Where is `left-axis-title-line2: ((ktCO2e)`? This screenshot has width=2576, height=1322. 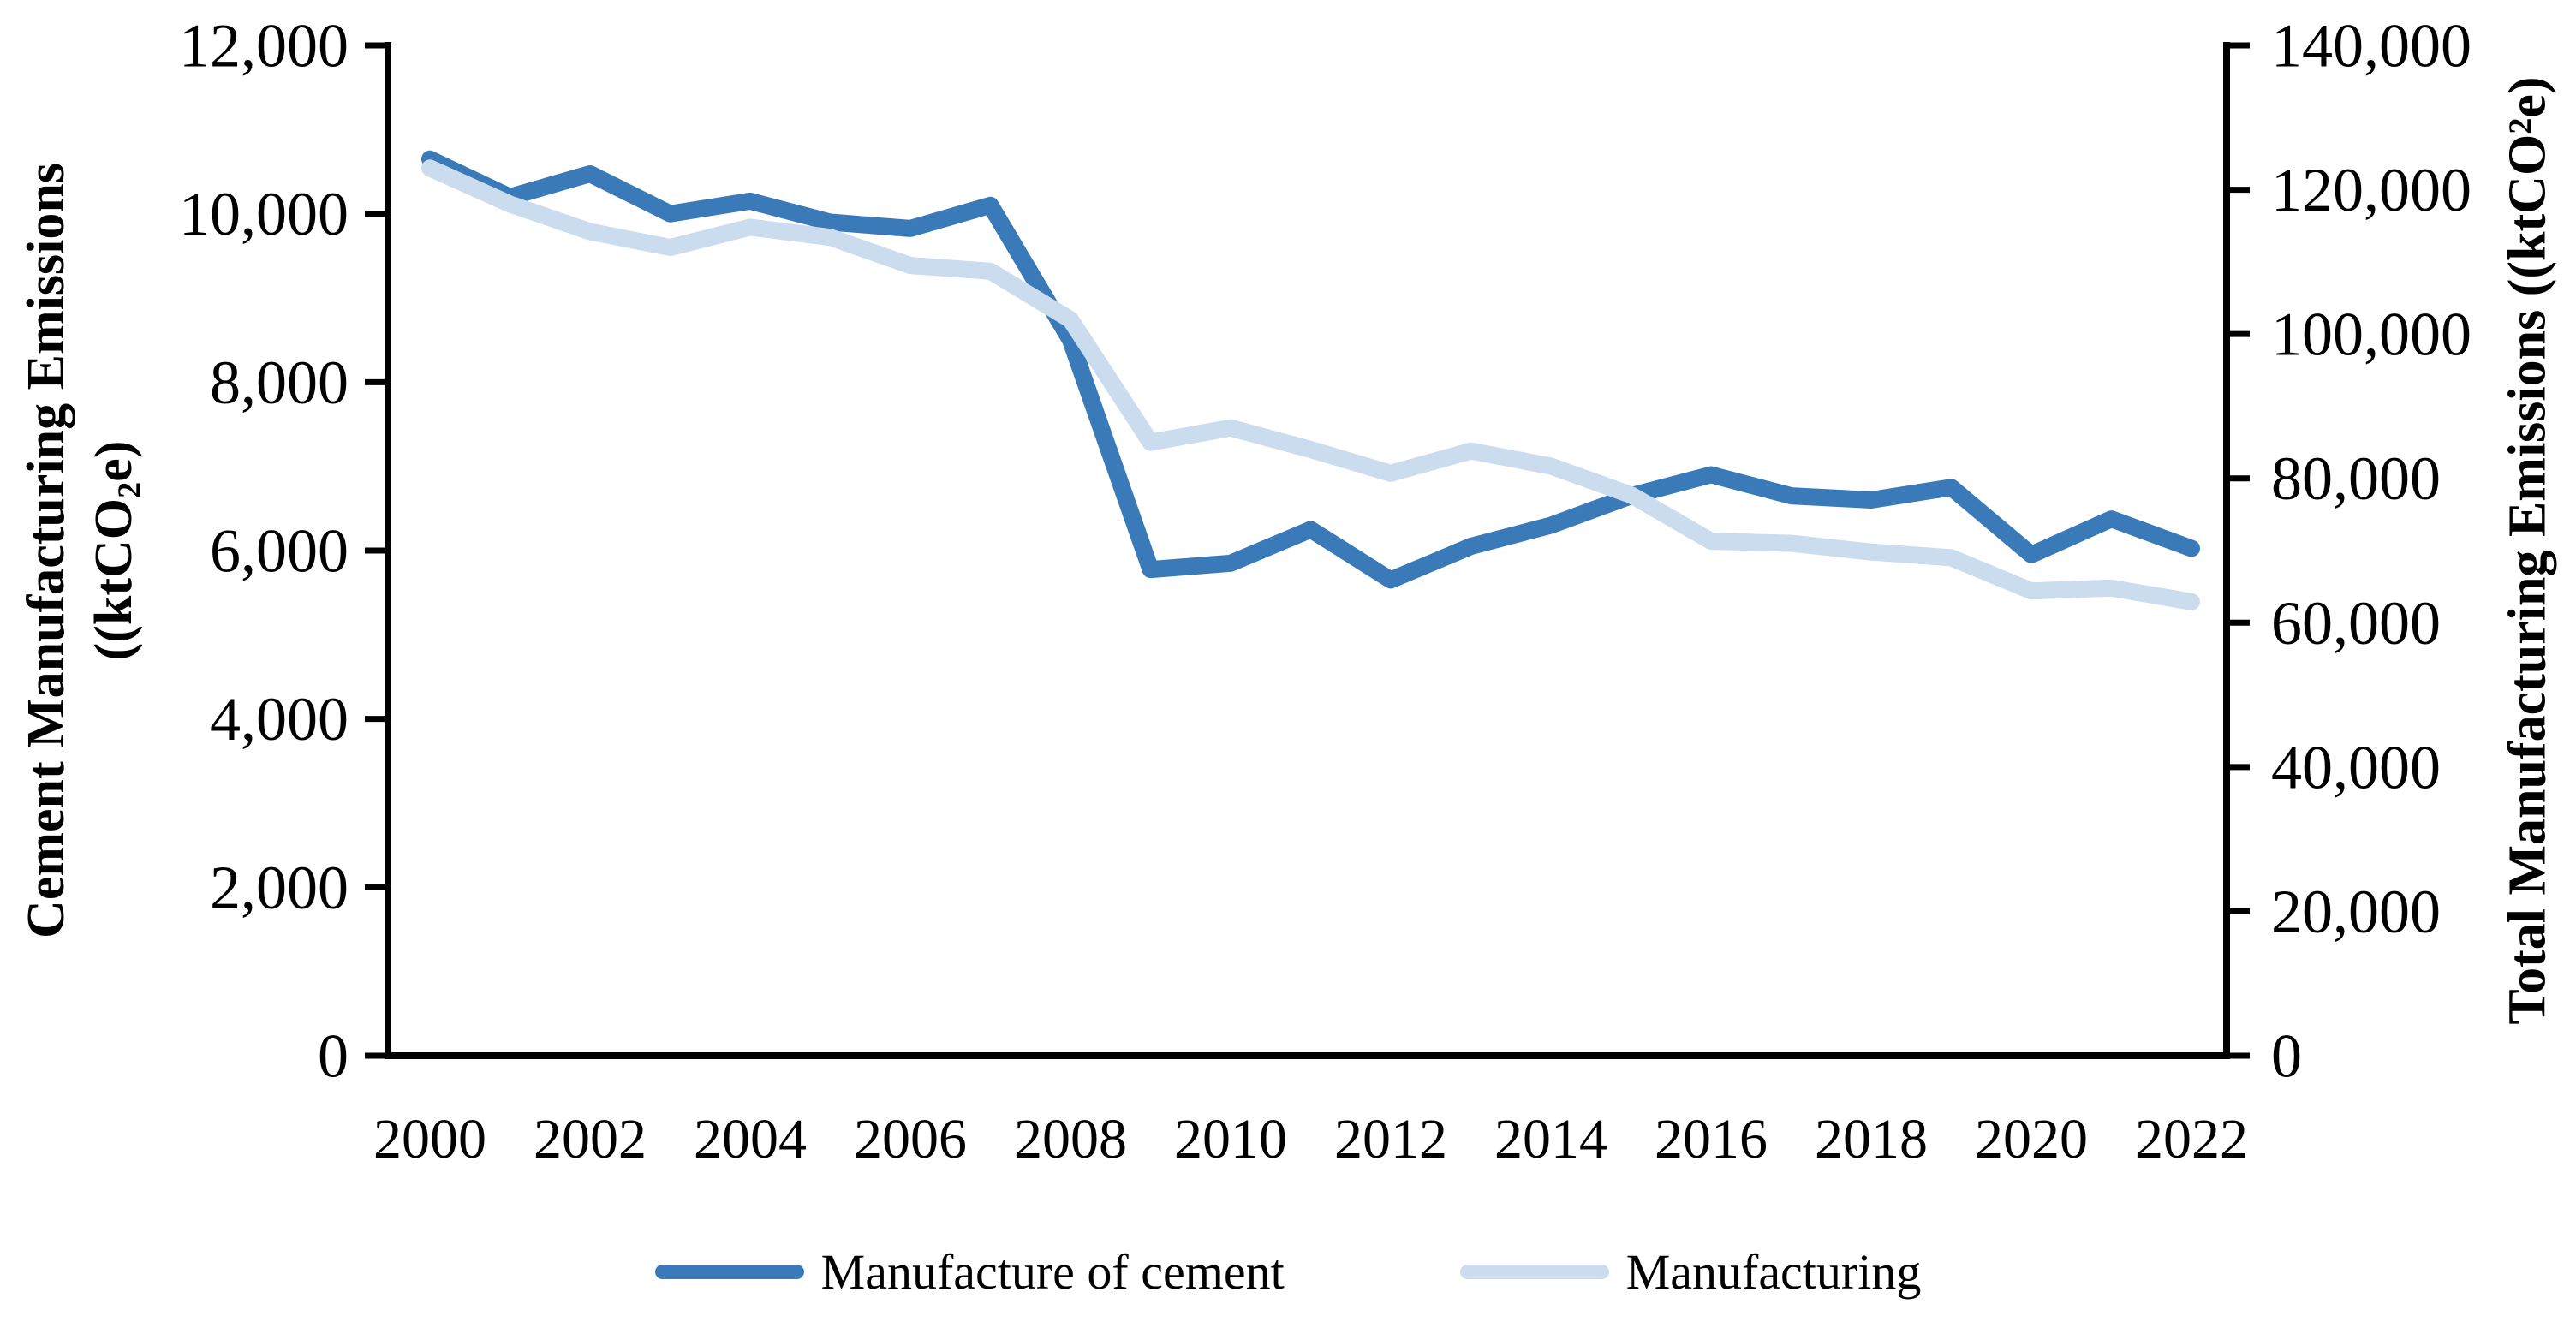
left-axis-title-line2: ((ktCO2e) is located at coordinates (117, 550).